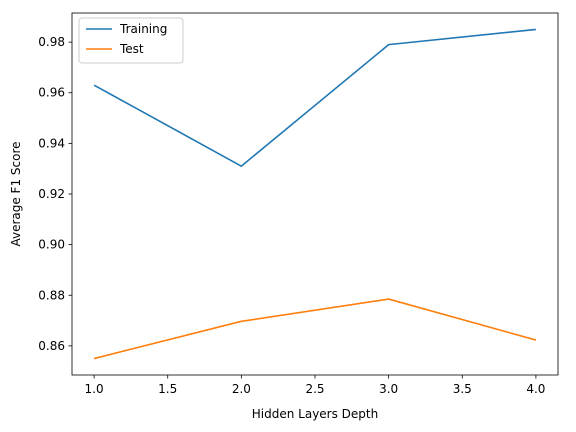  I want to click on legend-label-test: Test, so click(131, 49).